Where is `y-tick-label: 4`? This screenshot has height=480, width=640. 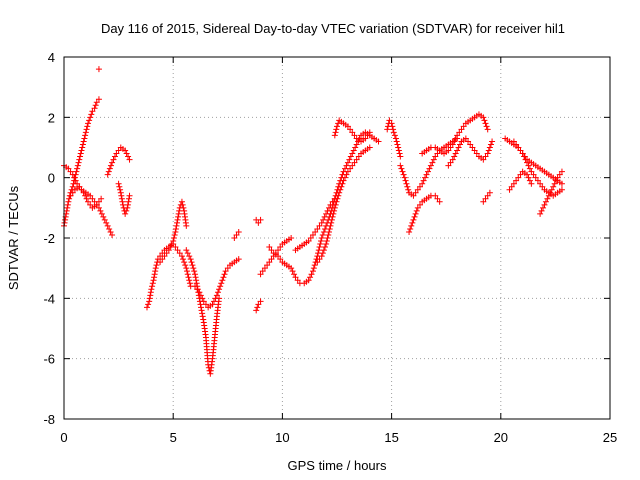 y-tick-label: 4 is located at coordinates (51, 57).